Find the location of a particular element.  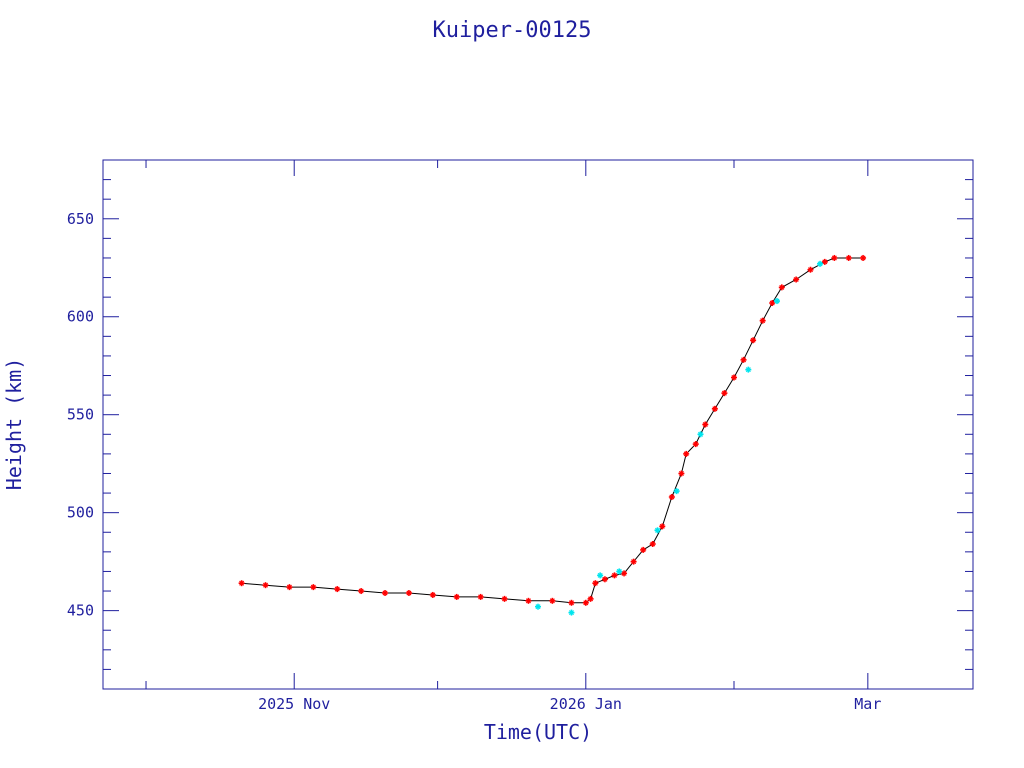

x-tick-label: 2025 Nov is located at coordinates (294, 704).